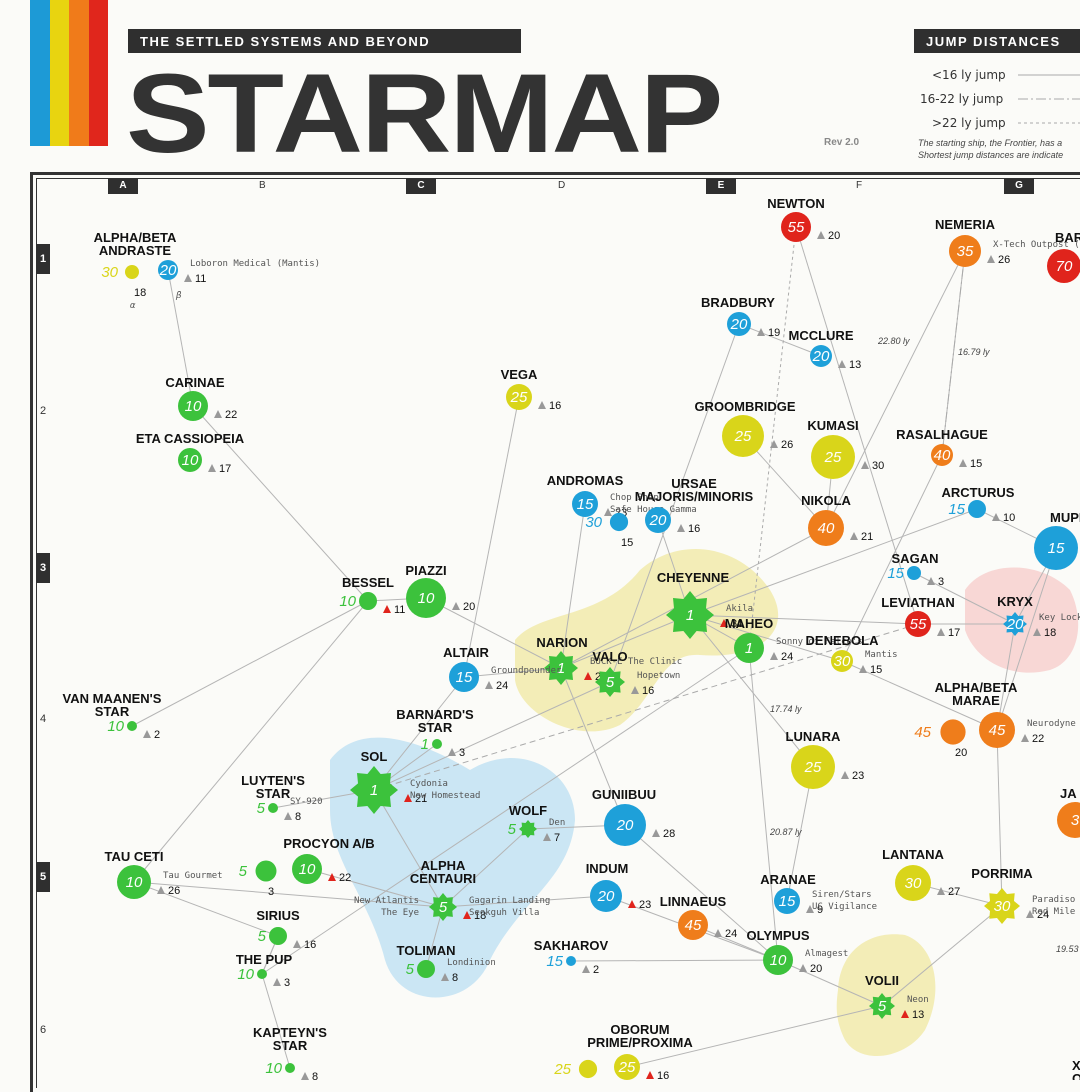 This screenshot has height=1092, width=1080. I want to click on system-ja: 3 JA, so click(1068, 812).